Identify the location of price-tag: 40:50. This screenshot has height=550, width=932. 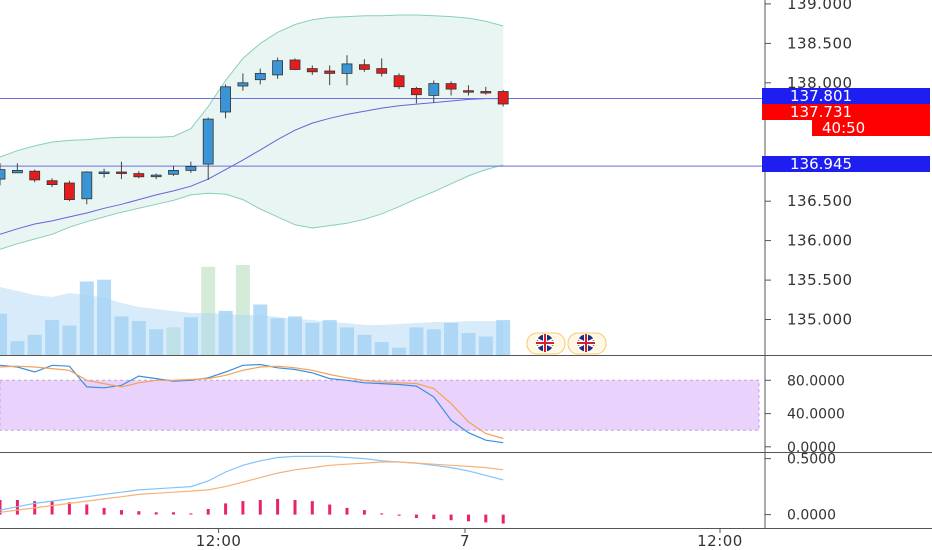
(871, 128).